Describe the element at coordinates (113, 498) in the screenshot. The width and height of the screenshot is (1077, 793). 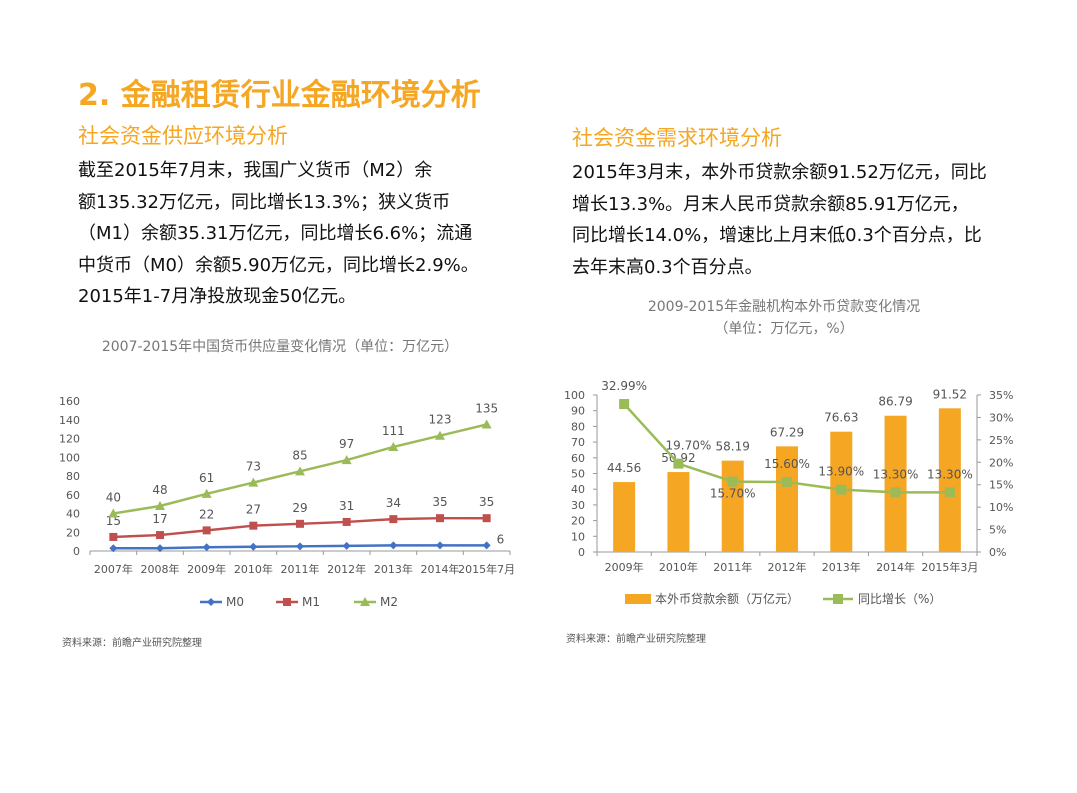
I see `data-label-m2: 40` at that location.